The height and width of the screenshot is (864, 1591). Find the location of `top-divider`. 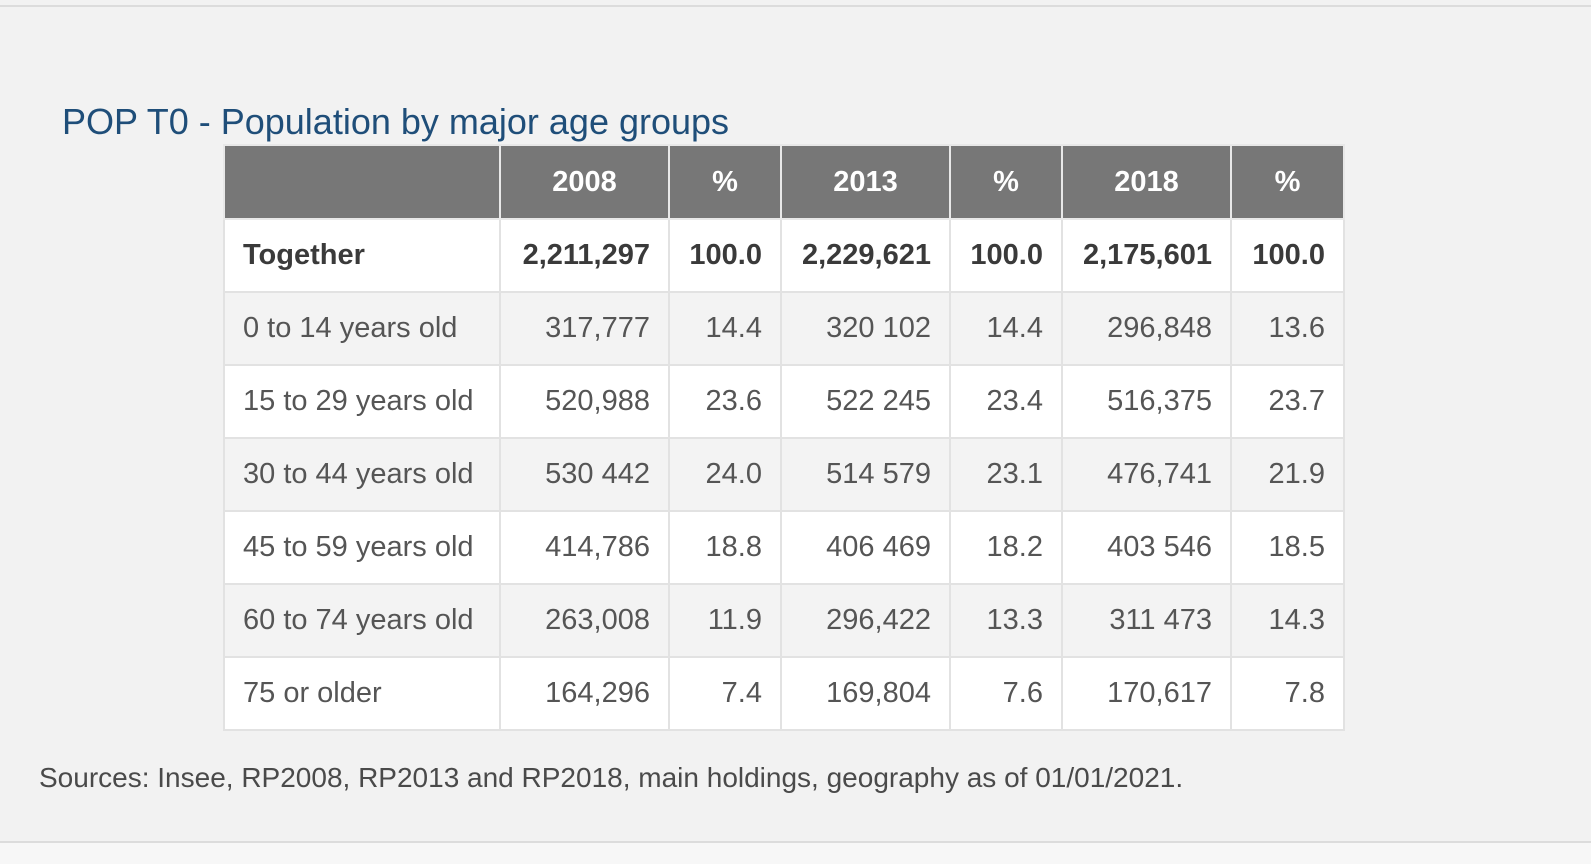

top-divider is located at coordinates (795, 6).